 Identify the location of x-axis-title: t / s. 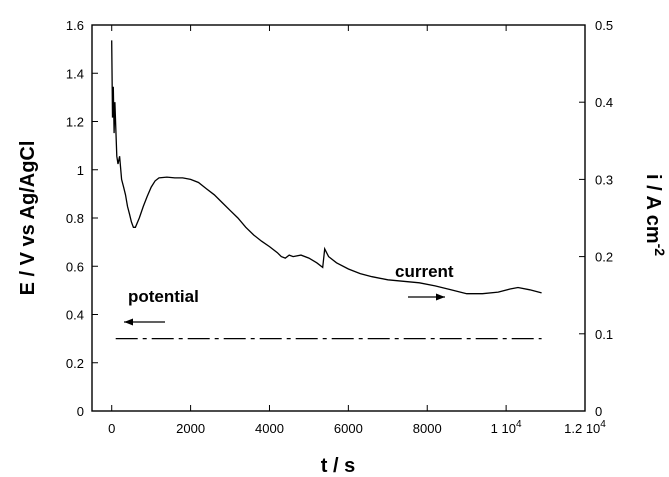
(338, 466).